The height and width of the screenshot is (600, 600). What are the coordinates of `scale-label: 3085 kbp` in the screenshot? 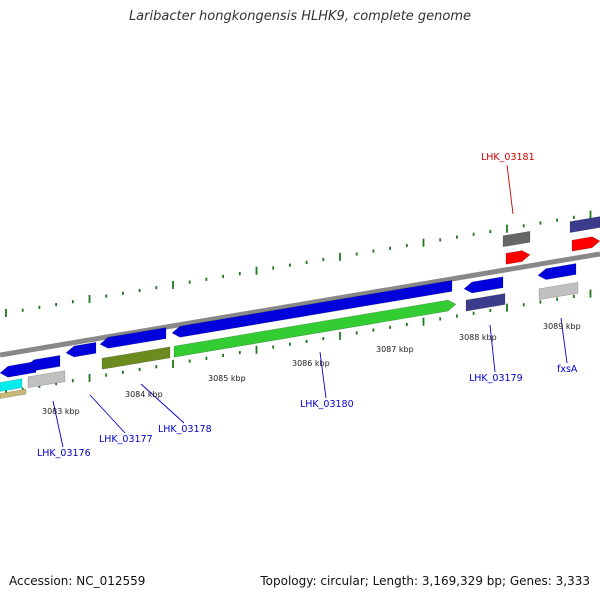 It's located at (227, 378).